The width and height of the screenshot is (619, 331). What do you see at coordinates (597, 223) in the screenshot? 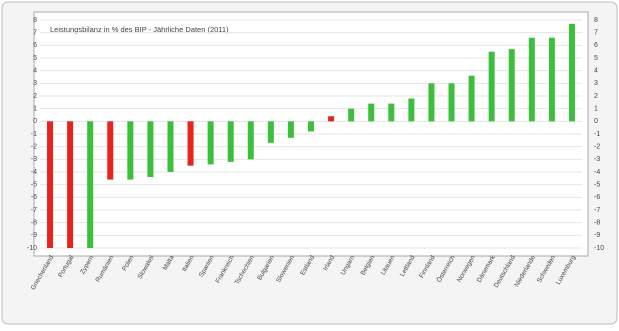
I see `y2-tick-label: -8` at bounding box center [597, 223].